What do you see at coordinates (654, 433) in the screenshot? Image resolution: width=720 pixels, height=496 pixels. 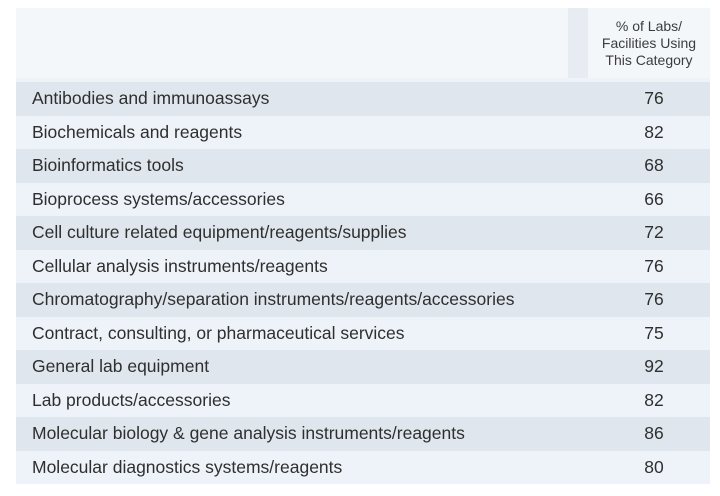 I see `row-value: 86` at bounding box center [654, 433].